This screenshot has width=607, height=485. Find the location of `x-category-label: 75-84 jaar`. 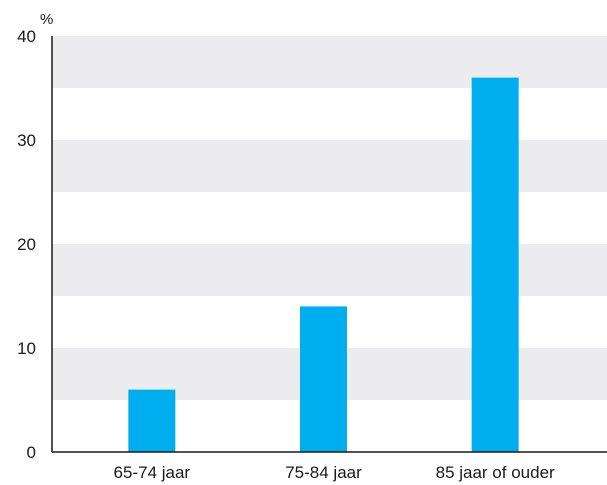

x-category-label: 75-84 jaar is located at coordinates (323, 472).